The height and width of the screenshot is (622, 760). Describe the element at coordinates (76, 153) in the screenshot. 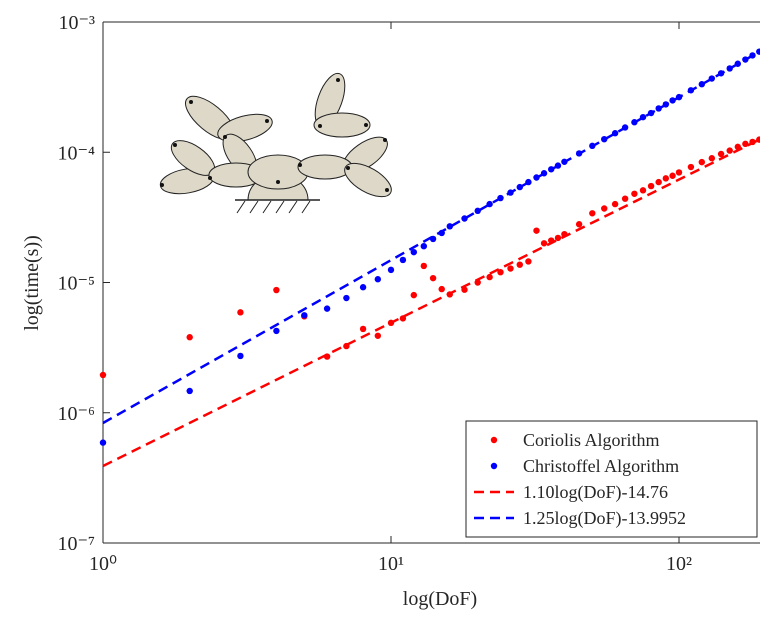

I see `y-tick-label: 10⁻⁴` at that location.